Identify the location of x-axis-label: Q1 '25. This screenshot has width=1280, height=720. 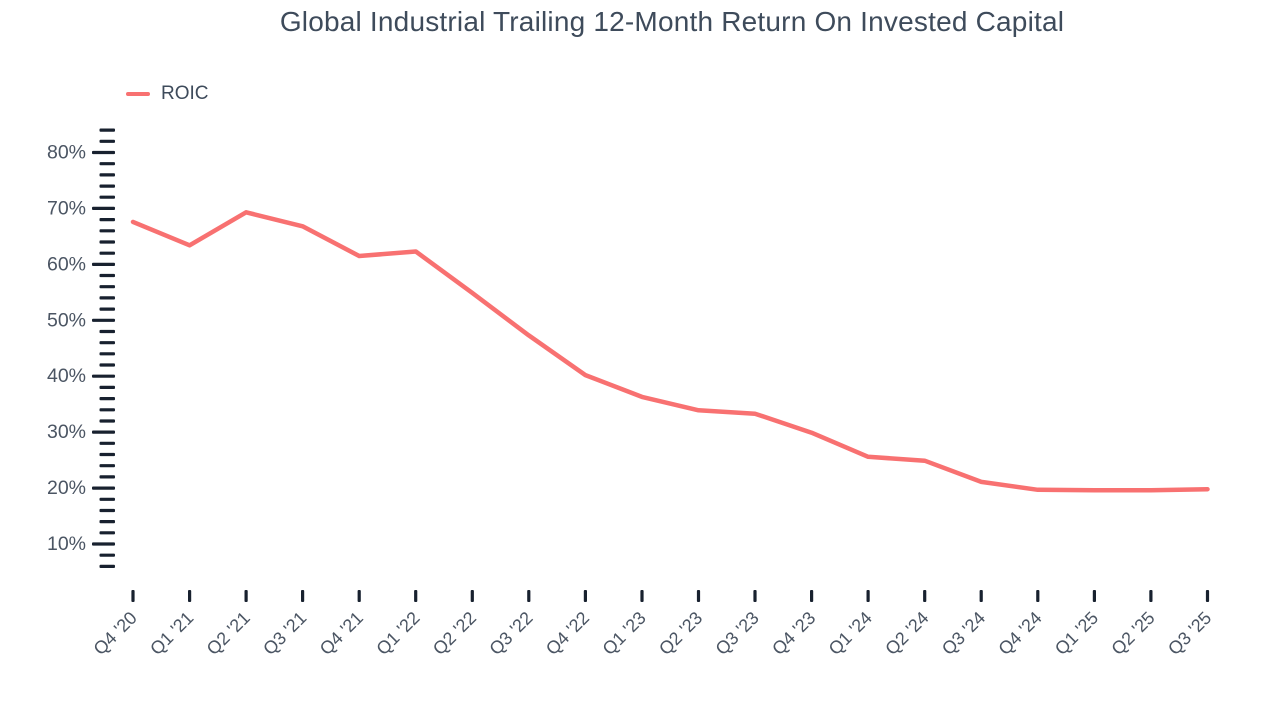
(1076, 633).